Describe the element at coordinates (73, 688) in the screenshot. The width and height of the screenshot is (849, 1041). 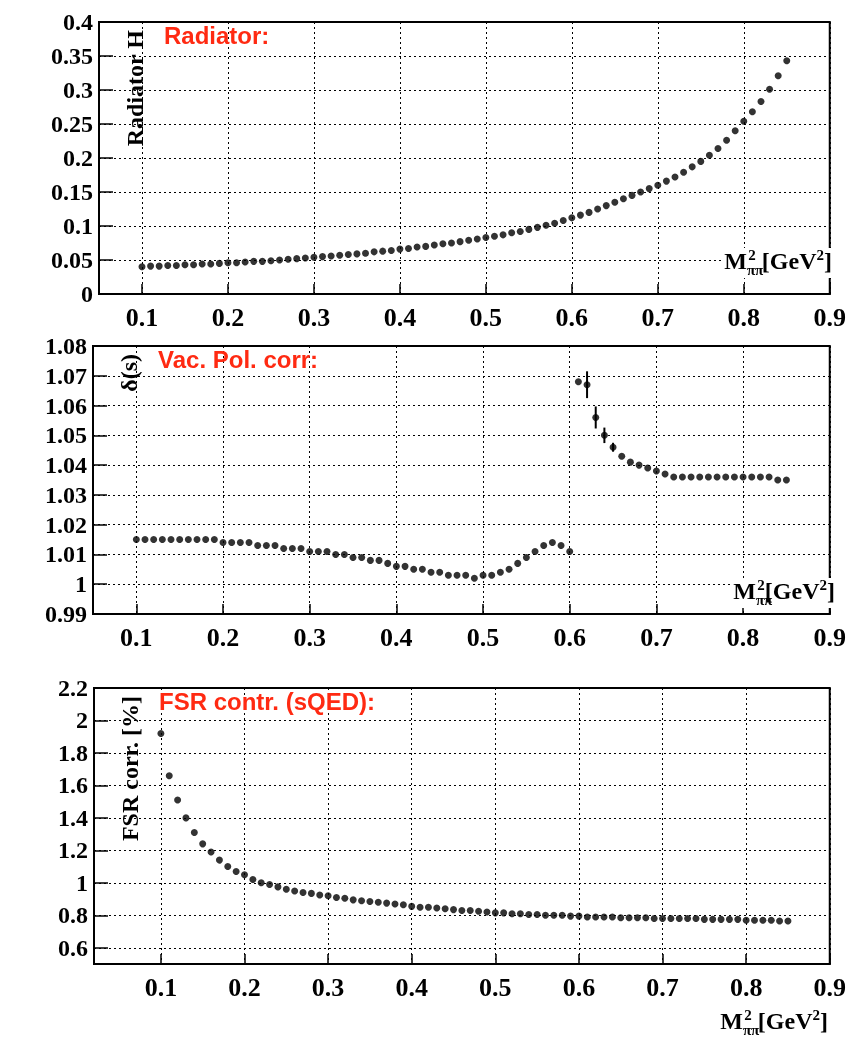
I see `y-tick-label: 2.2` at that location.